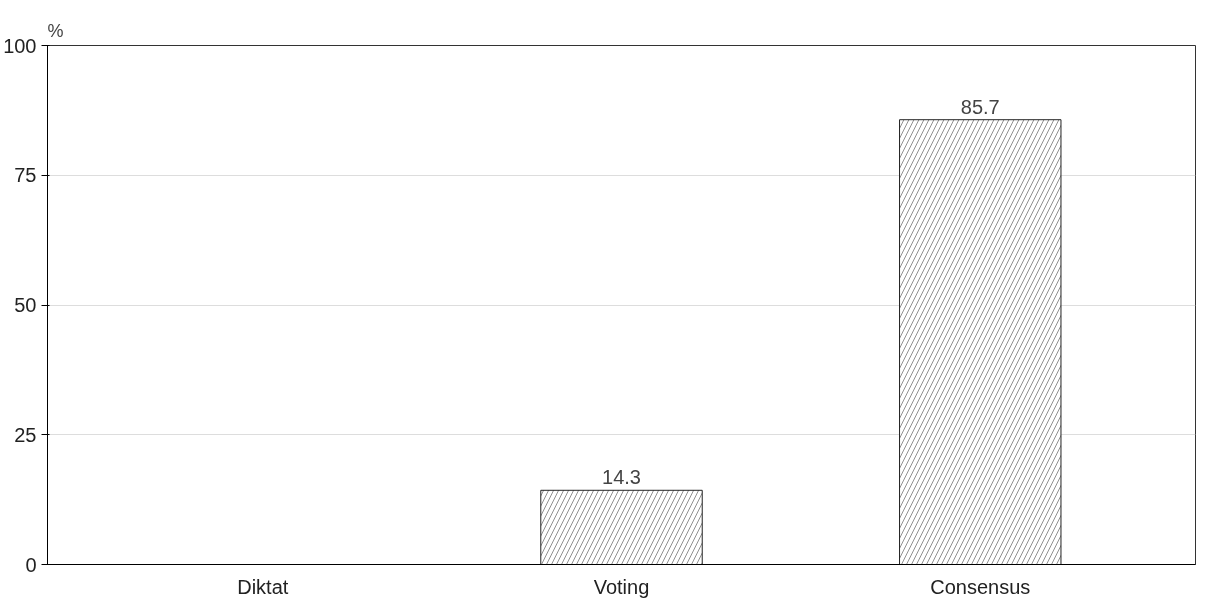  Describe the element at coordinates (25, 175) in the screenshot. I see `y-tick-label: 75` at that location.